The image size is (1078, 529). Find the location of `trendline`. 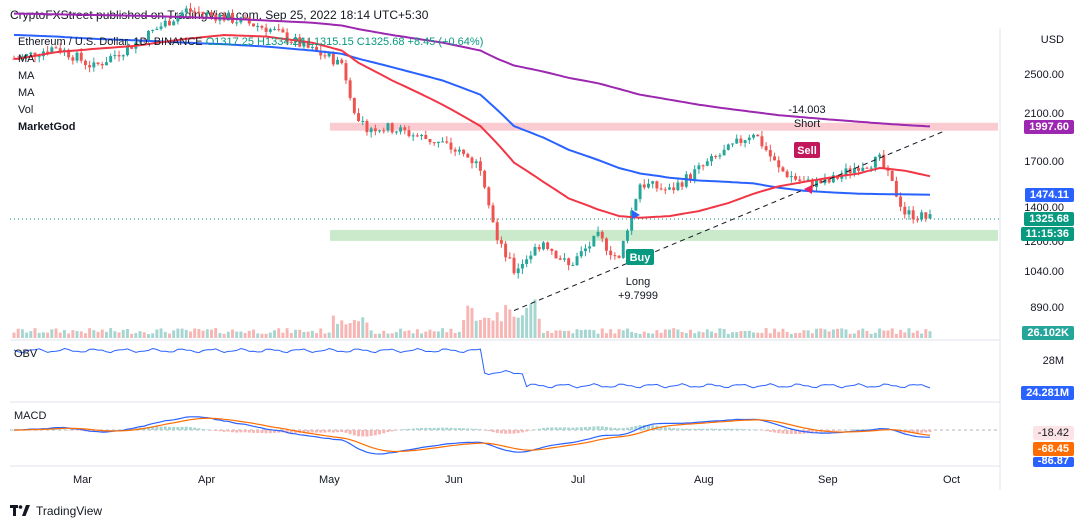

trendline is located at coordinates (728, 221).